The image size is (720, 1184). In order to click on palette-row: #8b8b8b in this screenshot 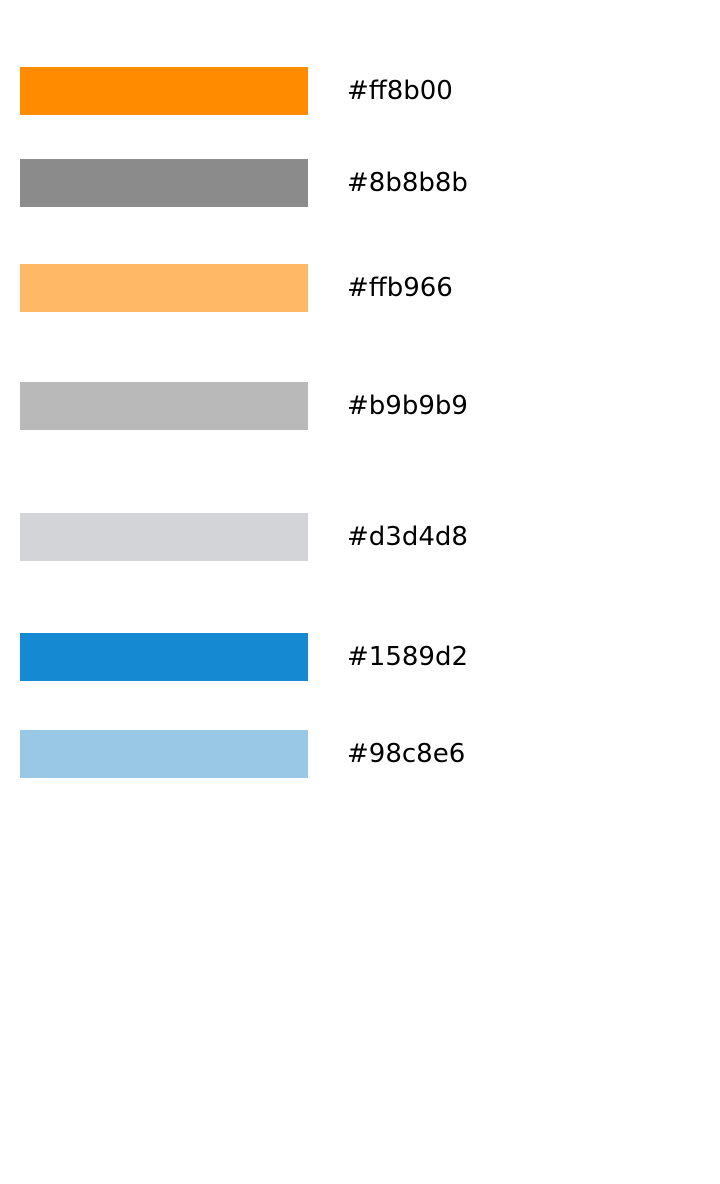, I will do `click(270, 183)`.